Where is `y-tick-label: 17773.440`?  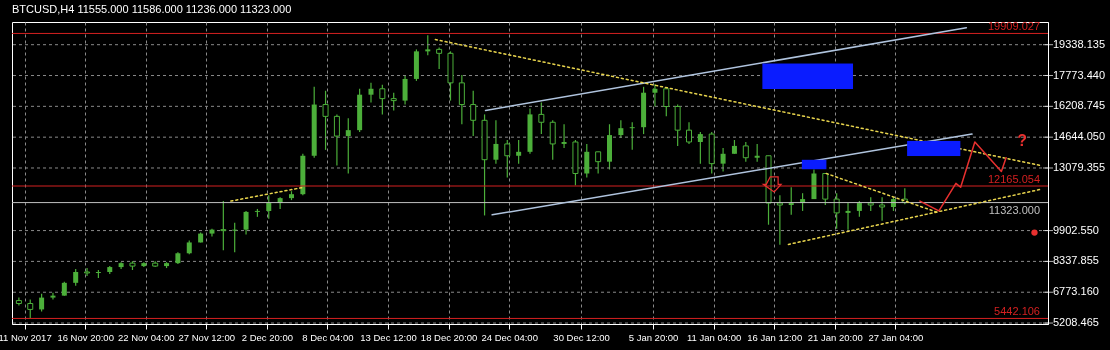
y-tick-label: 17773.440 is located at coordinates (1079, 74).